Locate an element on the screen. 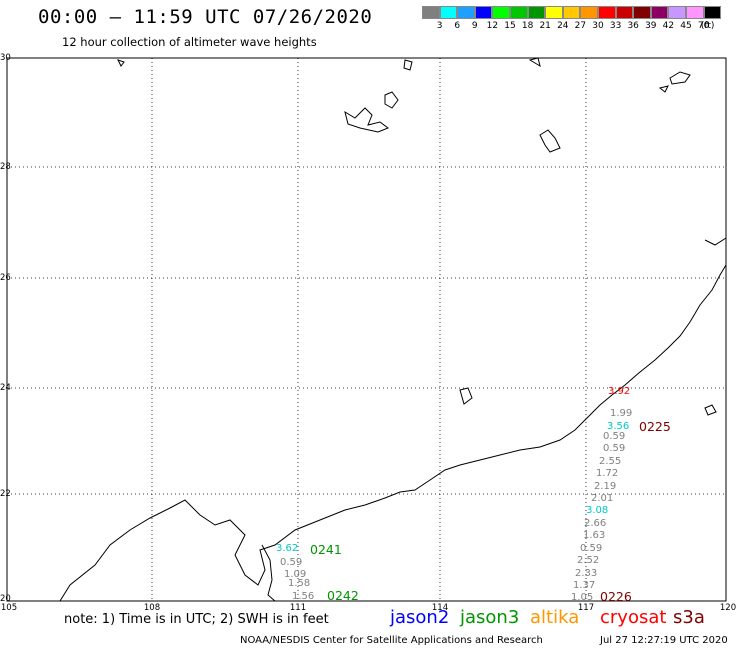  wave-height-label: 2.55 is located at coordinates (610, 461).